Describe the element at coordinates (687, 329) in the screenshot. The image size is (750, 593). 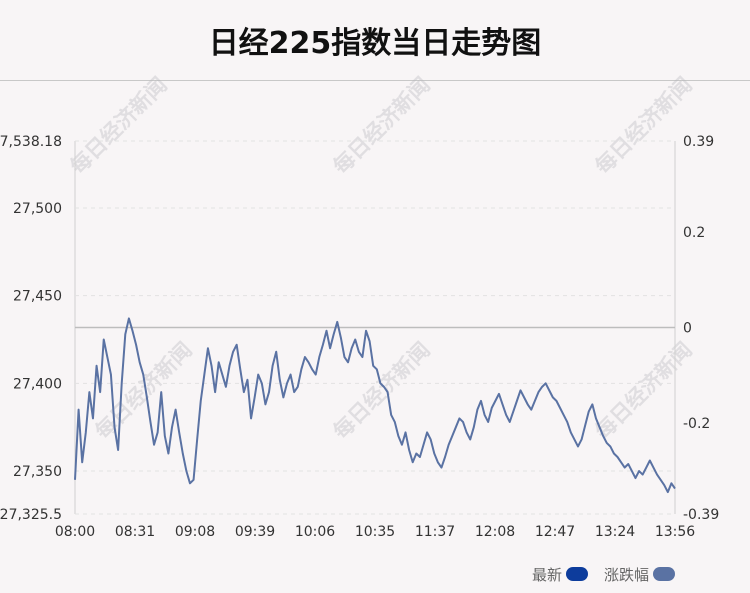
I see `y-right-tick-label: 0` at that location.